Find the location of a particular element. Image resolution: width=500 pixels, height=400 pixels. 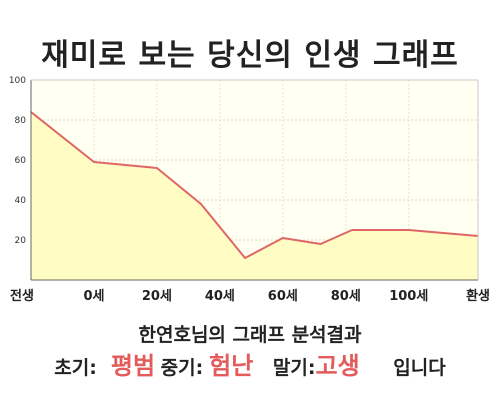

x-tick-label: 20세 is located at coordinates (157, 296).